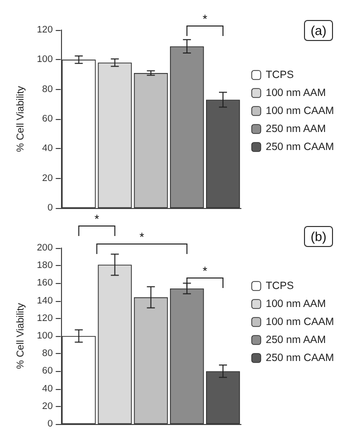 The height and width of the screenshot is (439, 349). Describe the element at coordinates (44, 266) in the screenshot. I see `y-tick-label: 180` at that location.